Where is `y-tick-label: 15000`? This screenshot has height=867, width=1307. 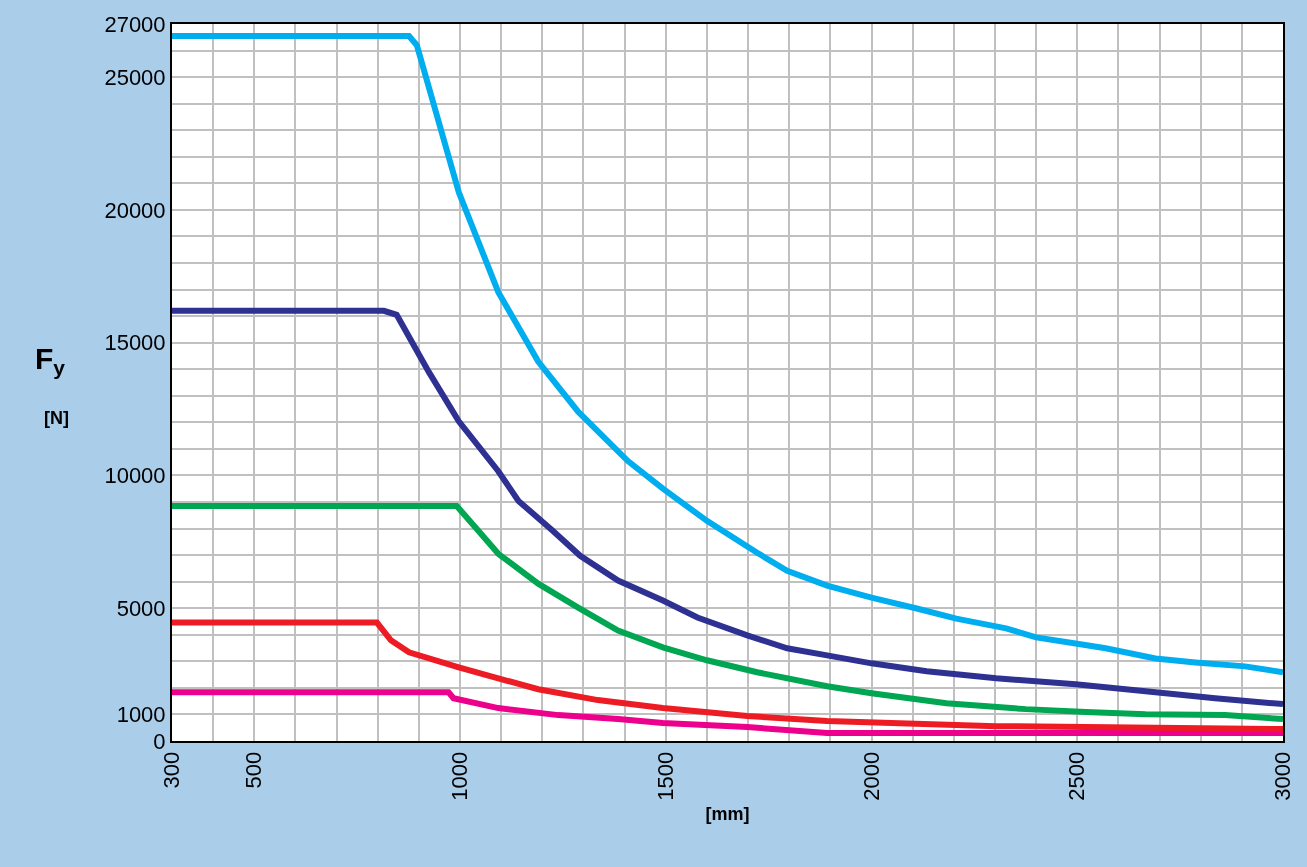 y-tick-label: 15000 is located at coordinates (135, 343).